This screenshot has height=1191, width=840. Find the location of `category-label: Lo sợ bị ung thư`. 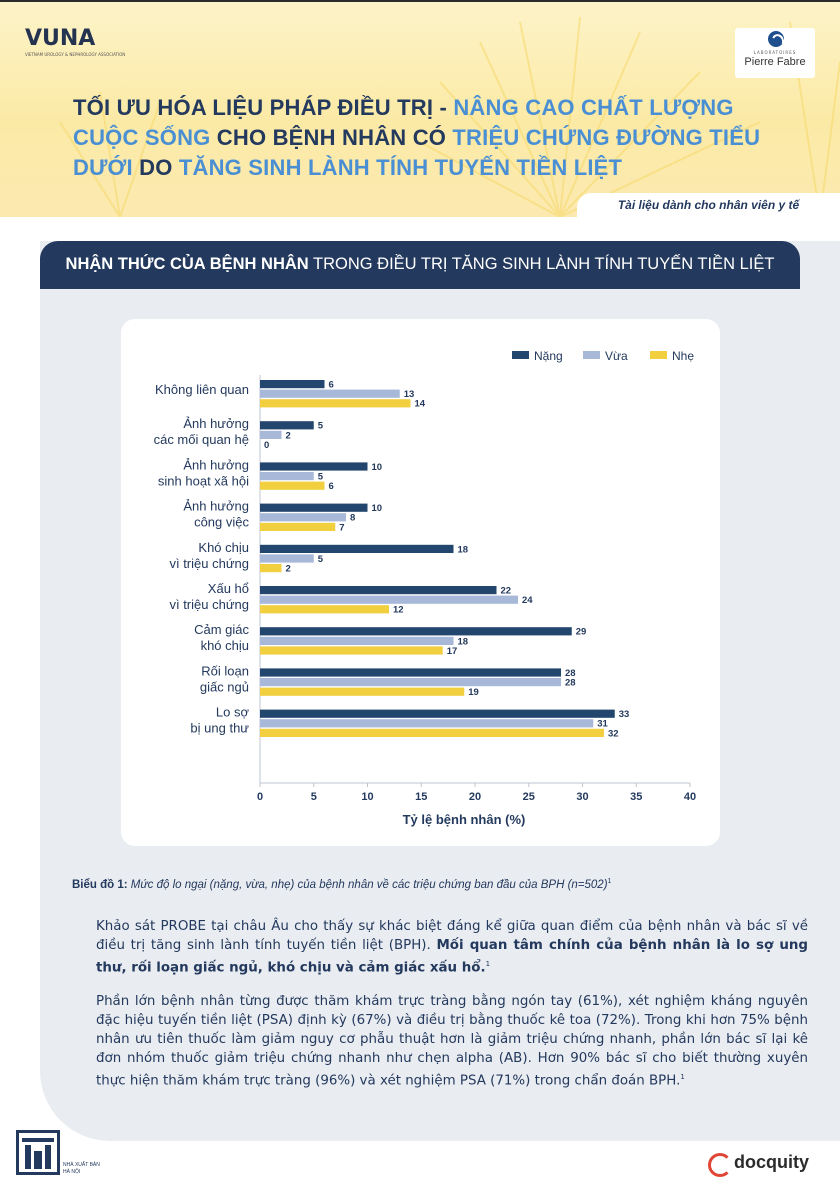

category-label: Lo sợ bị ung thư is located at coordinates (219, 720).